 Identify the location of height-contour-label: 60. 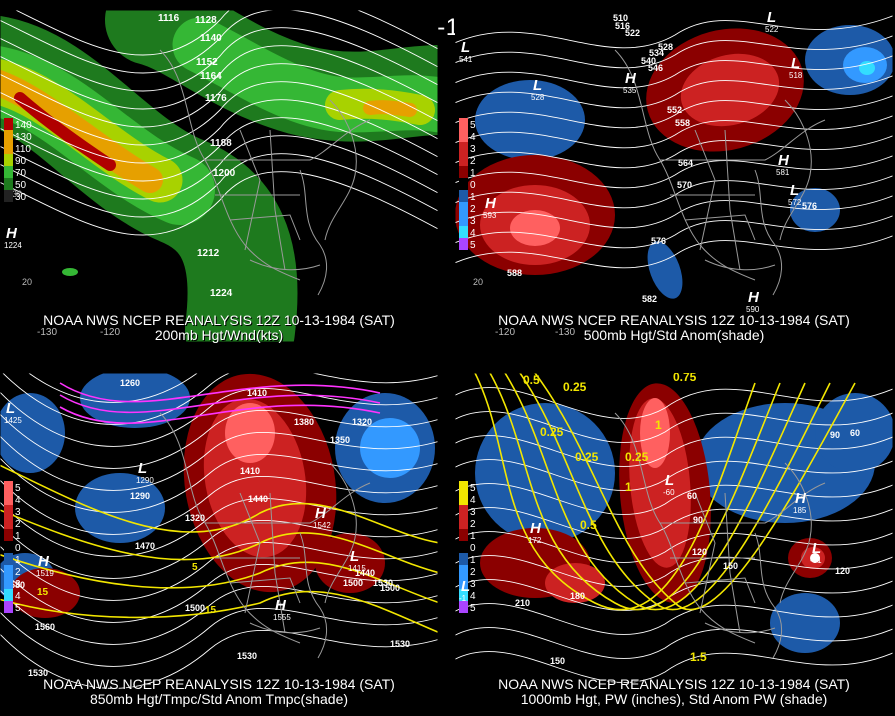
(855, 433).